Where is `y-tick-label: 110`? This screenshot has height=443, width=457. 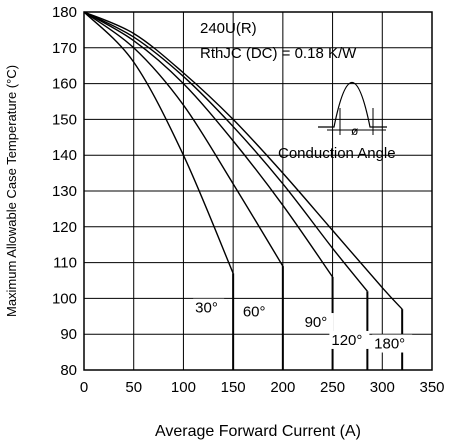 y-tick-label: 110 is located at coordinates (65, 263).